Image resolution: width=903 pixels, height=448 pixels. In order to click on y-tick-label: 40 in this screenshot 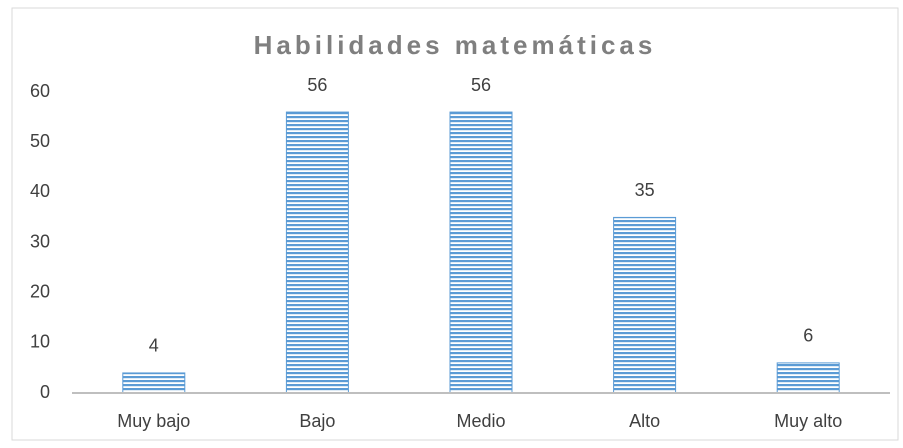, I will do `click(40, 191)`.